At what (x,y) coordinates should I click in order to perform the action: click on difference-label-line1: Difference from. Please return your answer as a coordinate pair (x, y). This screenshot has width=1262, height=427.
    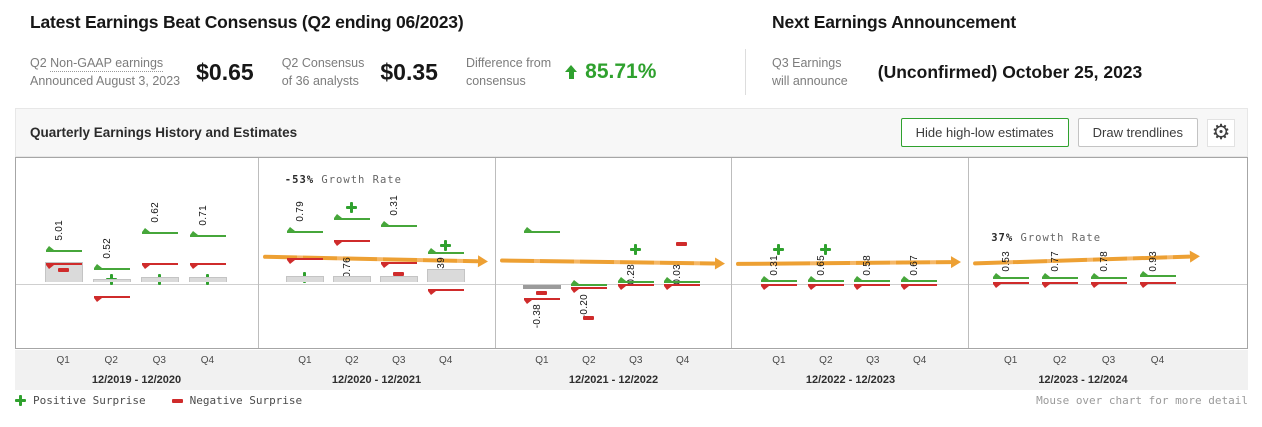
    Looking at the image, I should click on (508, 62).